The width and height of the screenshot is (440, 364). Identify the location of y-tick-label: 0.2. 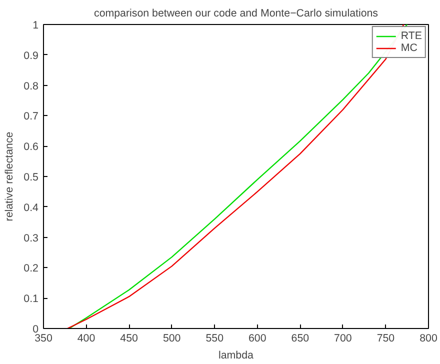
(31, 268).